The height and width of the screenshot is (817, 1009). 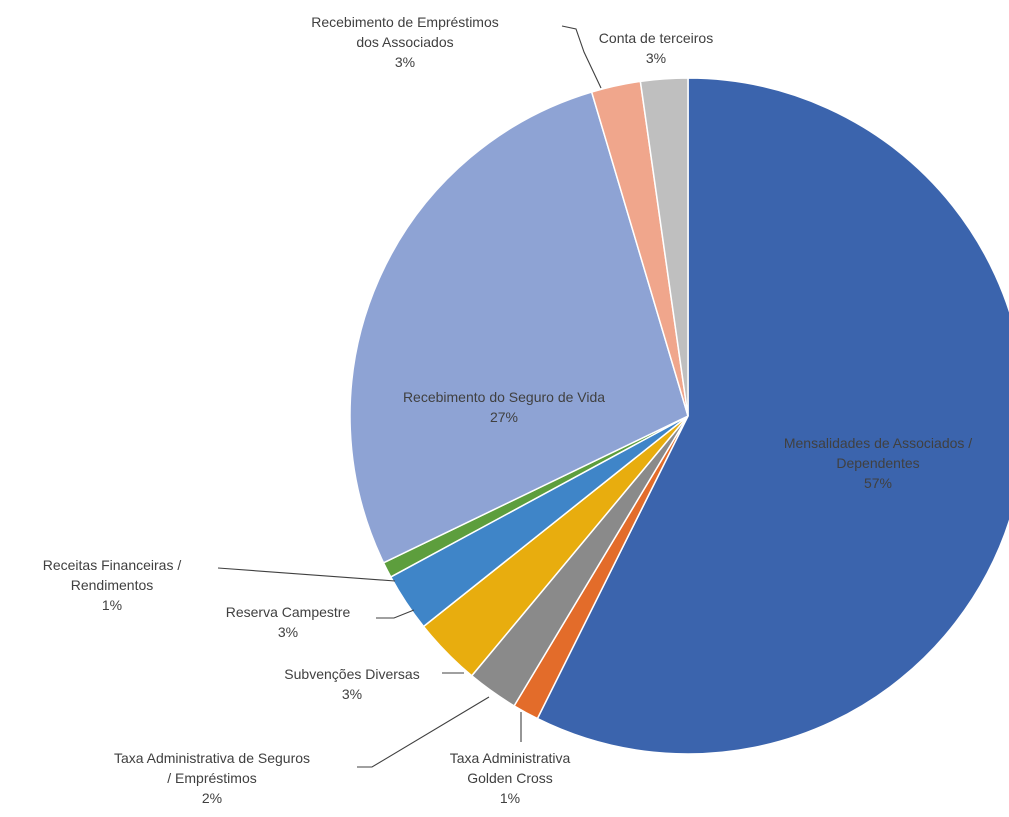 What do you see at coordinates (112, 565) in the screenshot?
I see `slice-label-line: Receitas Financeiras /` at bounding box center [112, 565].